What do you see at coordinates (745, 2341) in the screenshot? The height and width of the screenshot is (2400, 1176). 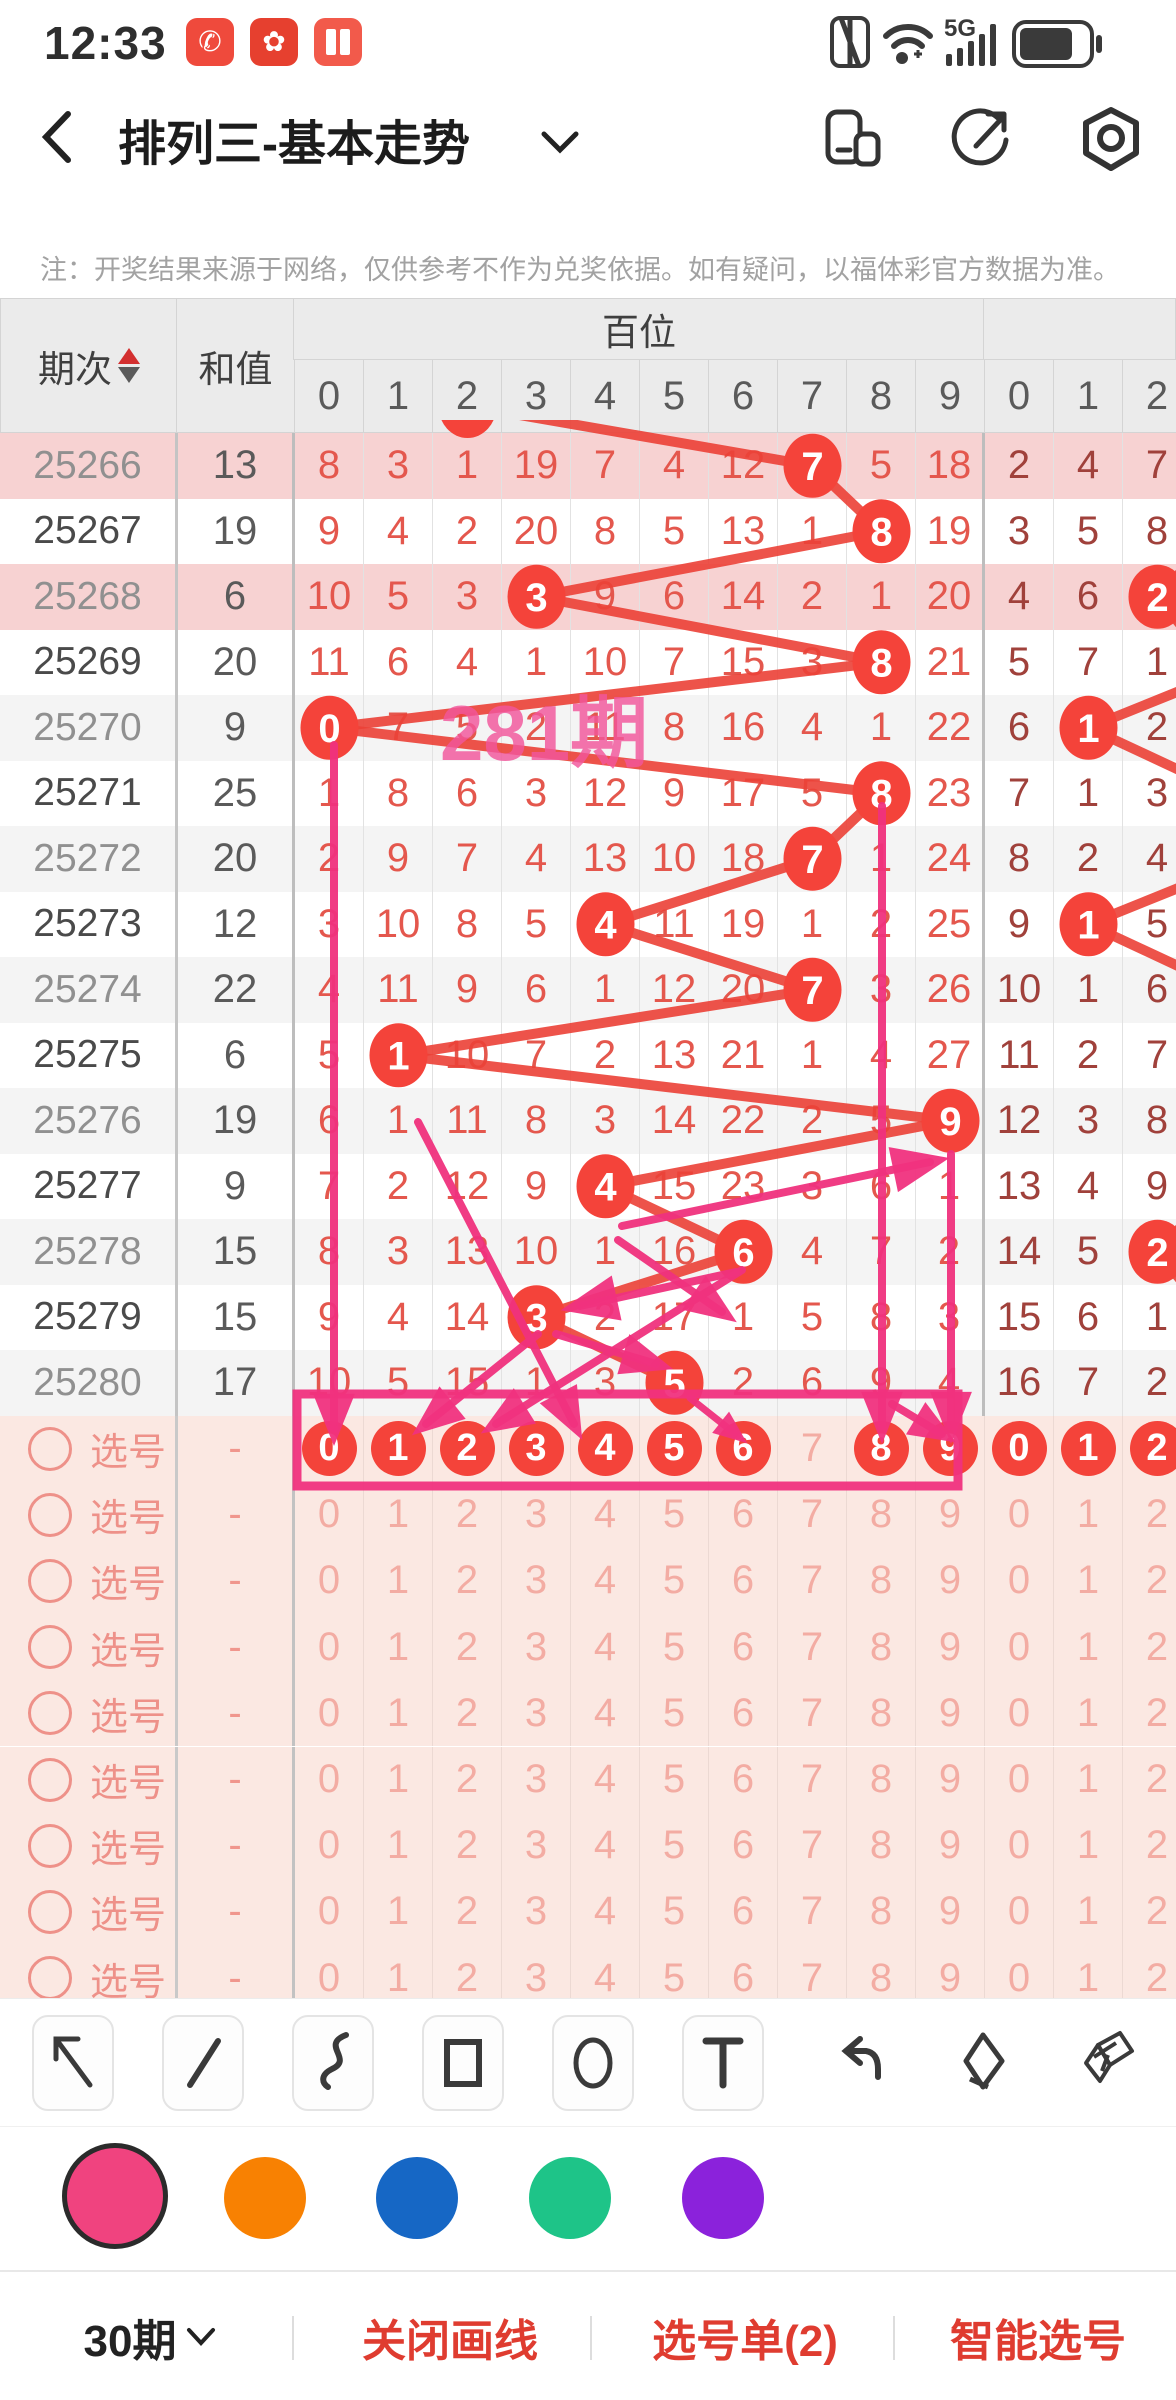 I see `pick-list-button: 选号单(2)` at bounding box center [745, 2341].